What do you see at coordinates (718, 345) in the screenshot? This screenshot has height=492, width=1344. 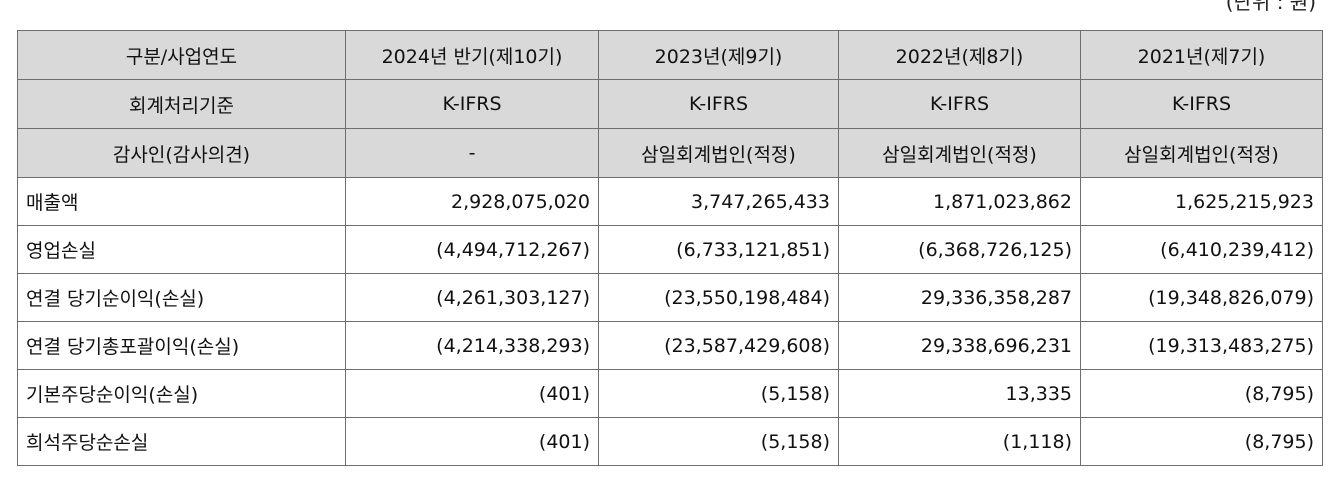 I see `table-cell: (23,587,429,608)` at bounding box center [718, 345].